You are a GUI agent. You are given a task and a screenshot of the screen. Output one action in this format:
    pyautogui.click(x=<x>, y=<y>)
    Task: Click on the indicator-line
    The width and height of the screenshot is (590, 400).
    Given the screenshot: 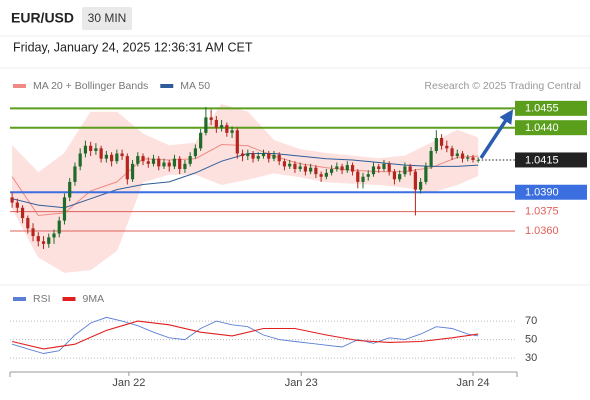 What is the action you would take?
    pyautogui.click(x=245, y=335)
    